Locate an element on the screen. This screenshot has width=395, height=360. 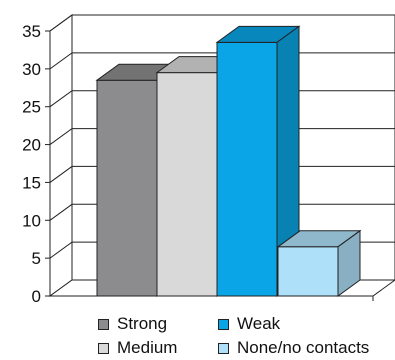
legend-swatch-medium is located at coordinates (103, 348).